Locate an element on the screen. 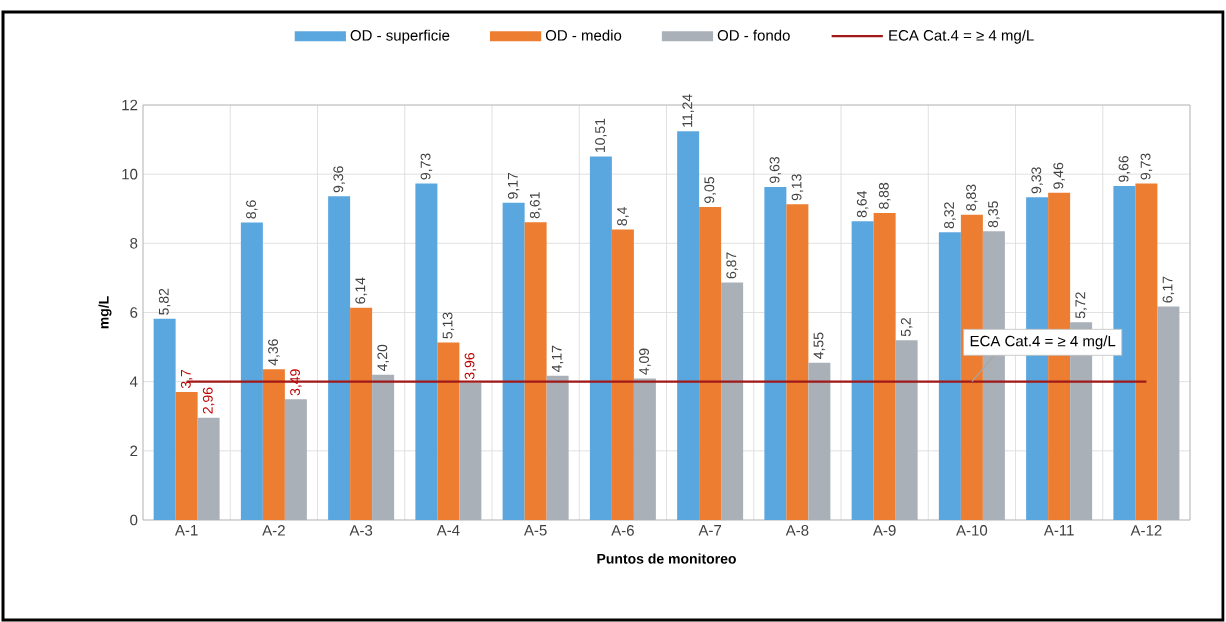 The height and width of the screenshot is (622, 1226). data-label: 6,87 is located at coordinates (732, 265).